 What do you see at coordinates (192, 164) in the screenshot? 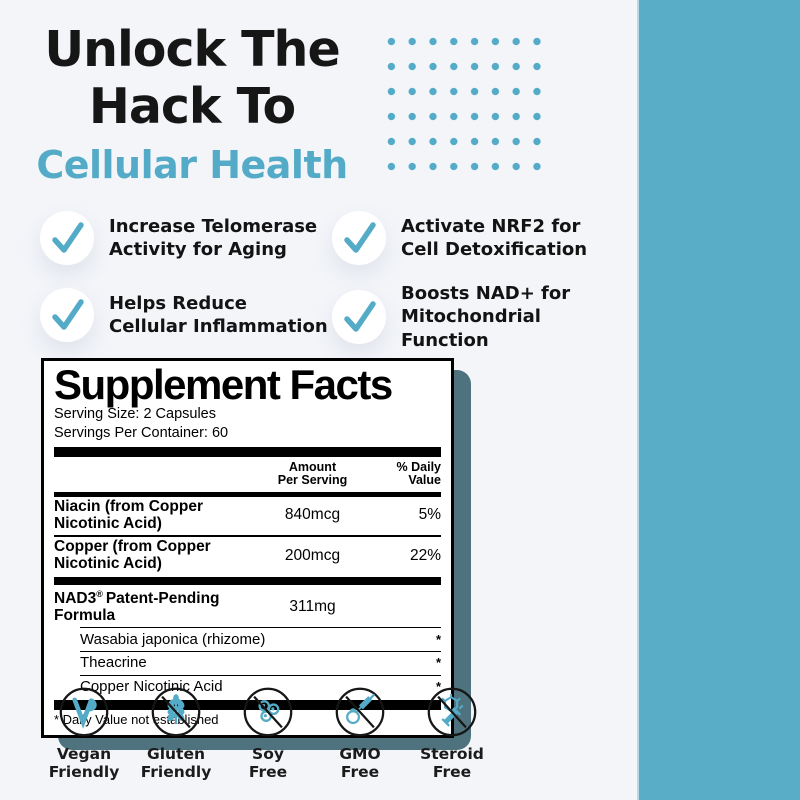
I see `headline-accent: Cellular Health` at bounding box center [192, 164].